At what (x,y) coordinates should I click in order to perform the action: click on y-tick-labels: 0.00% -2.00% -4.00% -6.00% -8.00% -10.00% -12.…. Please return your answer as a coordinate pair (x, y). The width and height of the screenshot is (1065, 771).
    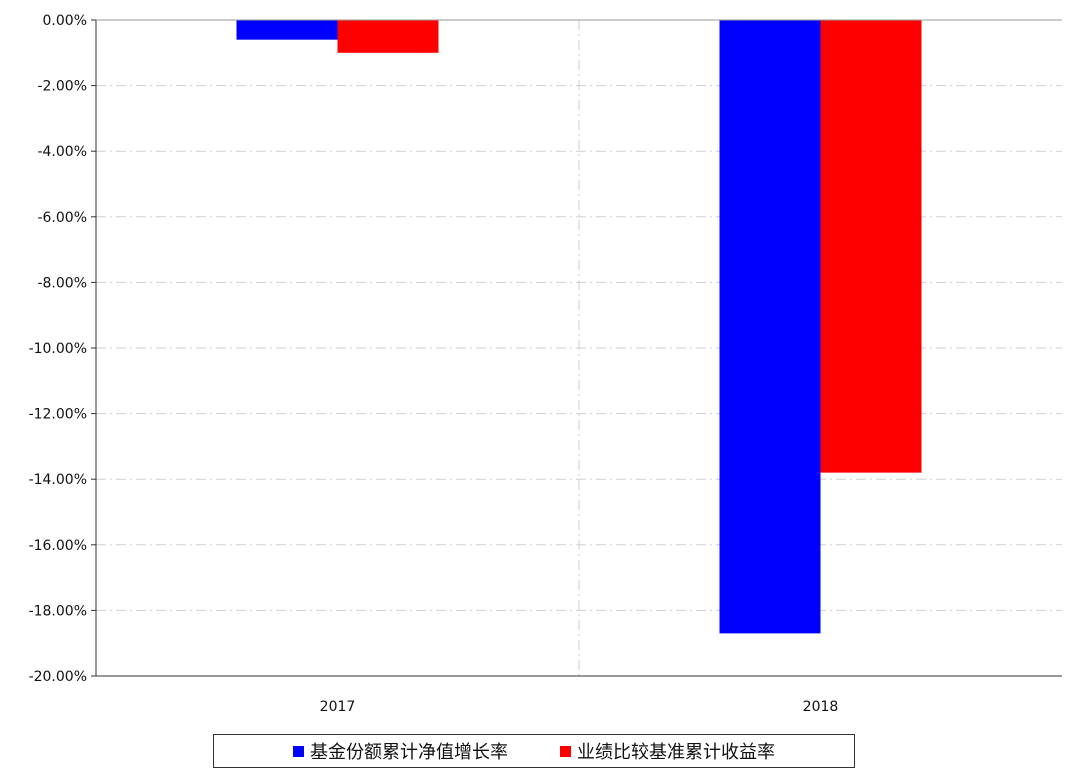
    Looking at the image, I should click on (58, 349).